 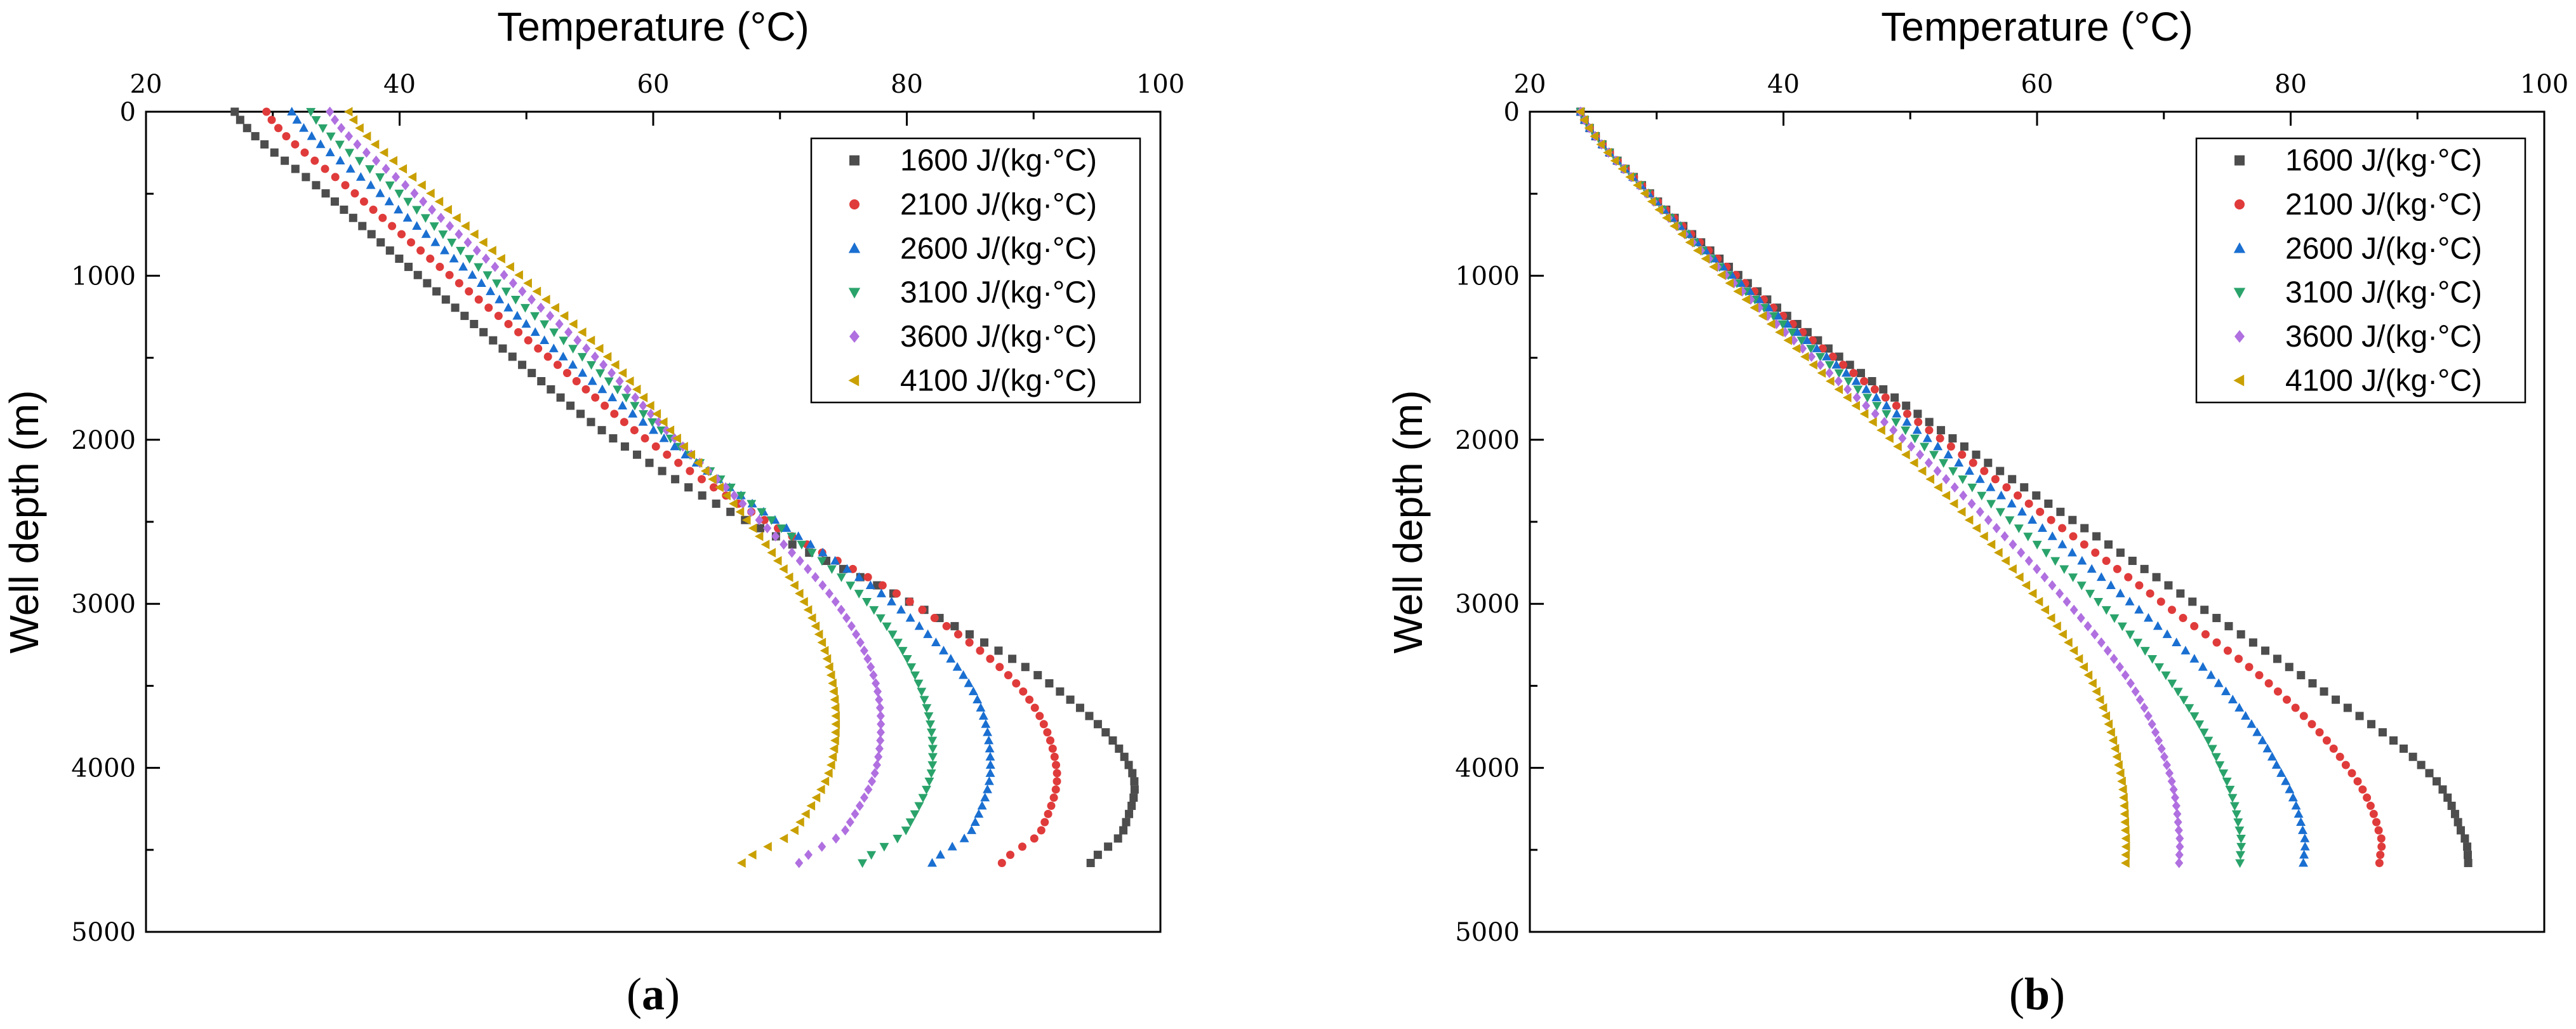 I want to click on y-tick-label: 2000, so click(x=103, y=441).